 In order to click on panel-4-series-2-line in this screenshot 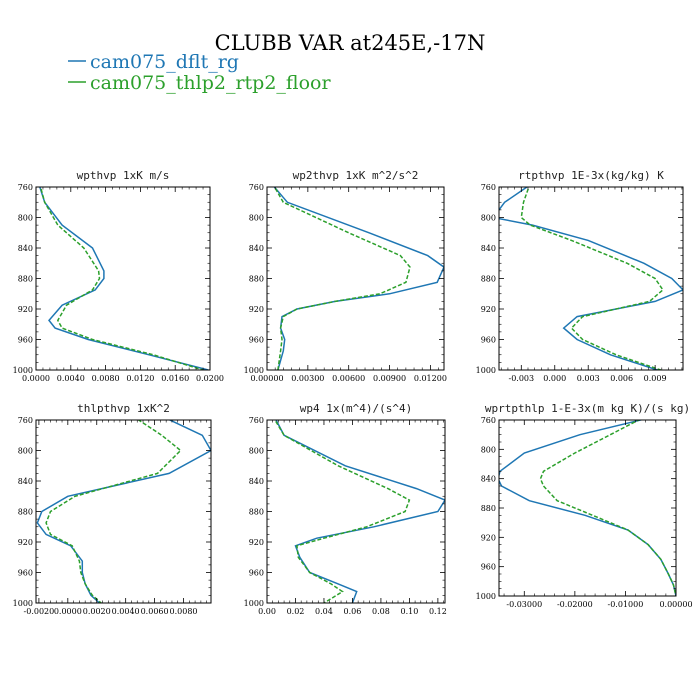, I will do `click(113, 511)`.